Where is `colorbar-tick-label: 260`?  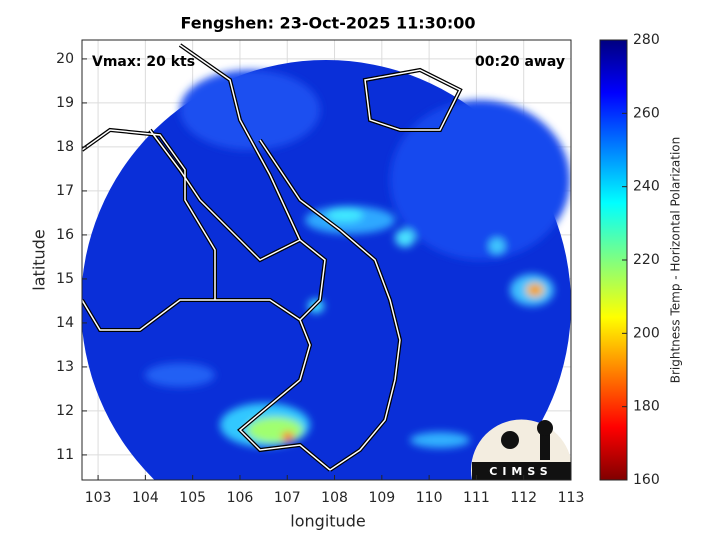 colorbar-tick-label: 260 is located at coordinates (646, 113).